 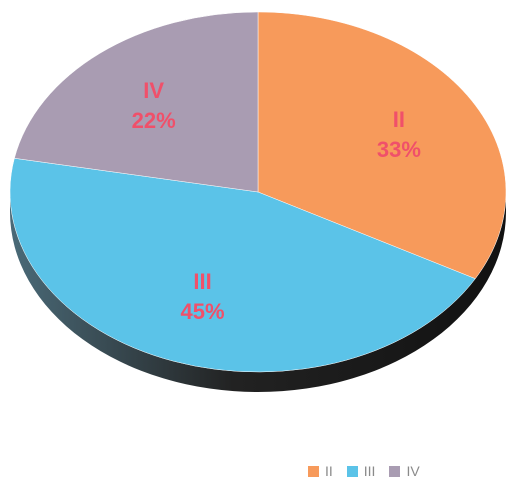 I want to click on slice-value-ii: 33%, so click(x=399, y=149).